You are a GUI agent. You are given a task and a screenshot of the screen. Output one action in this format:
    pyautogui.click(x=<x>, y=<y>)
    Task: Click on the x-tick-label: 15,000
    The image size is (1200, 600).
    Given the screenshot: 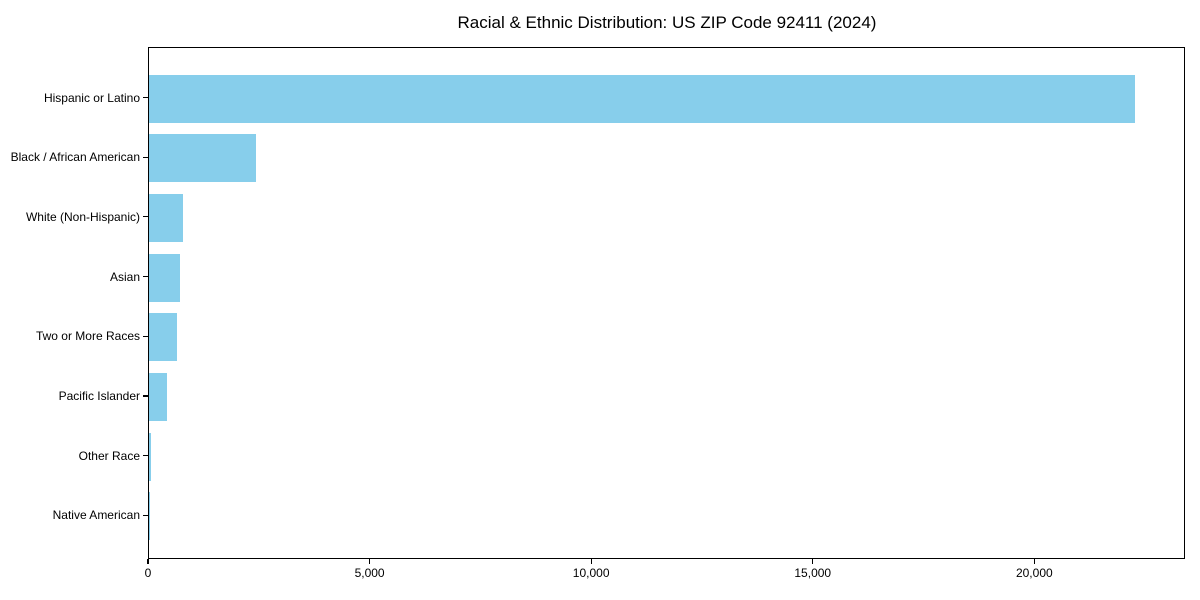 What is the action you would take?
    pyautogui.click(x=813, y=573)
    